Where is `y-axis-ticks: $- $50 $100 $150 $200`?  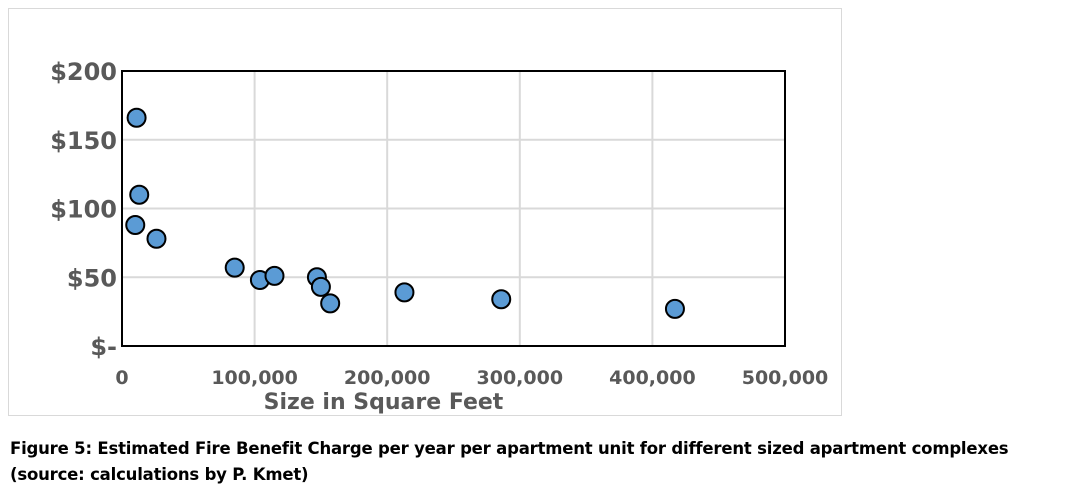 y-axis-ticks: $- $50 $100 $150 $200 is located at coordinates (83, 209).